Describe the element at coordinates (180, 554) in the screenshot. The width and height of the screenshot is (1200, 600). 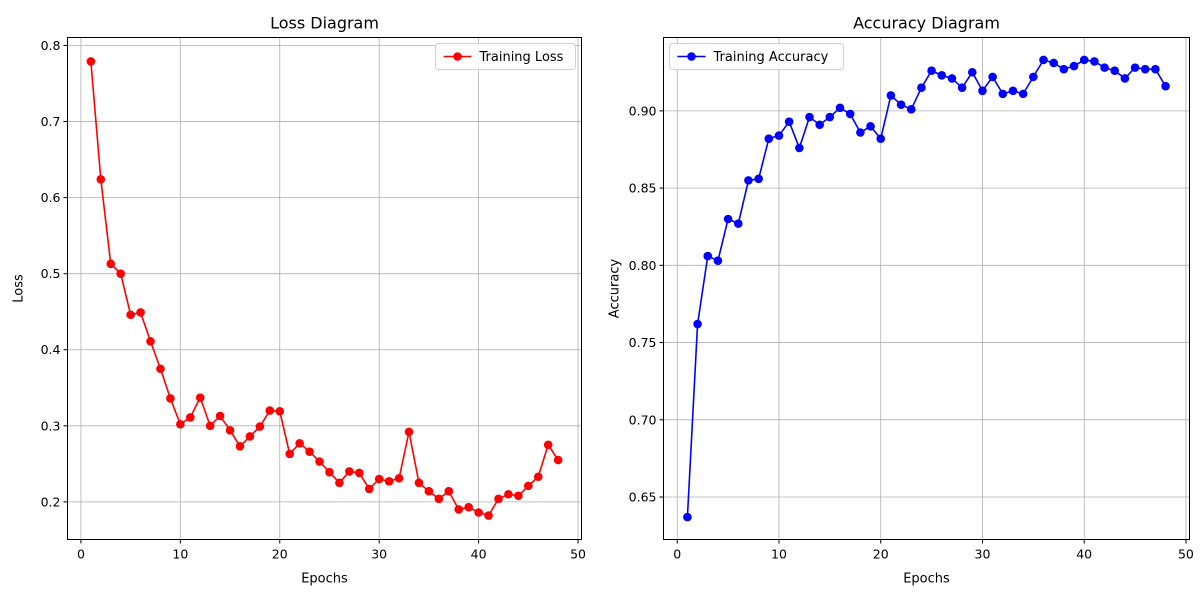
I see `loss-x-tick-label: 10` at that location.